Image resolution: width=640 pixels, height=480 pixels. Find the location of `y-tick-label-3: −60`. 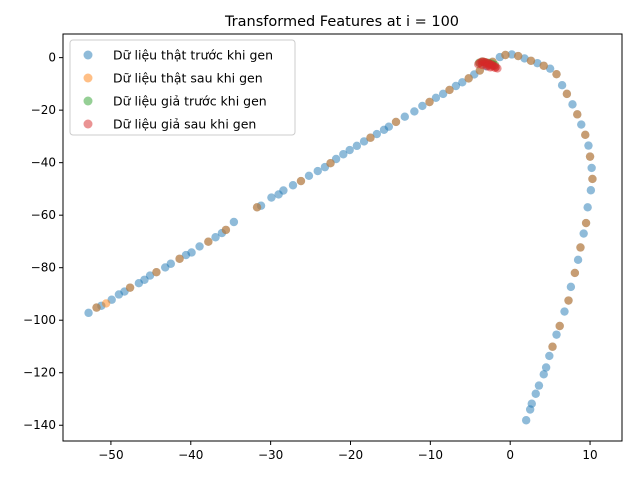

y-tick-label-3: −60 is located at coordinates (43, 215).